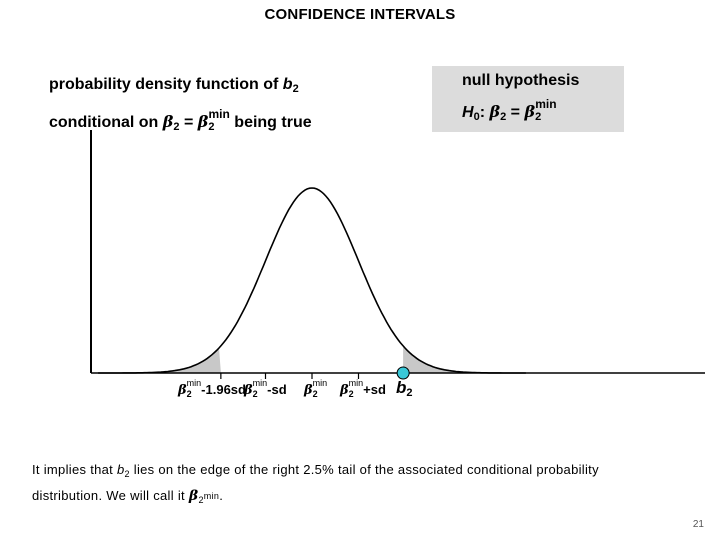 This screenshot has width=720, height=540. What do you see at coordinates (351, 394) in the screenshot?
I see `tick4-sub: 2` at bounding box center [351, 394].